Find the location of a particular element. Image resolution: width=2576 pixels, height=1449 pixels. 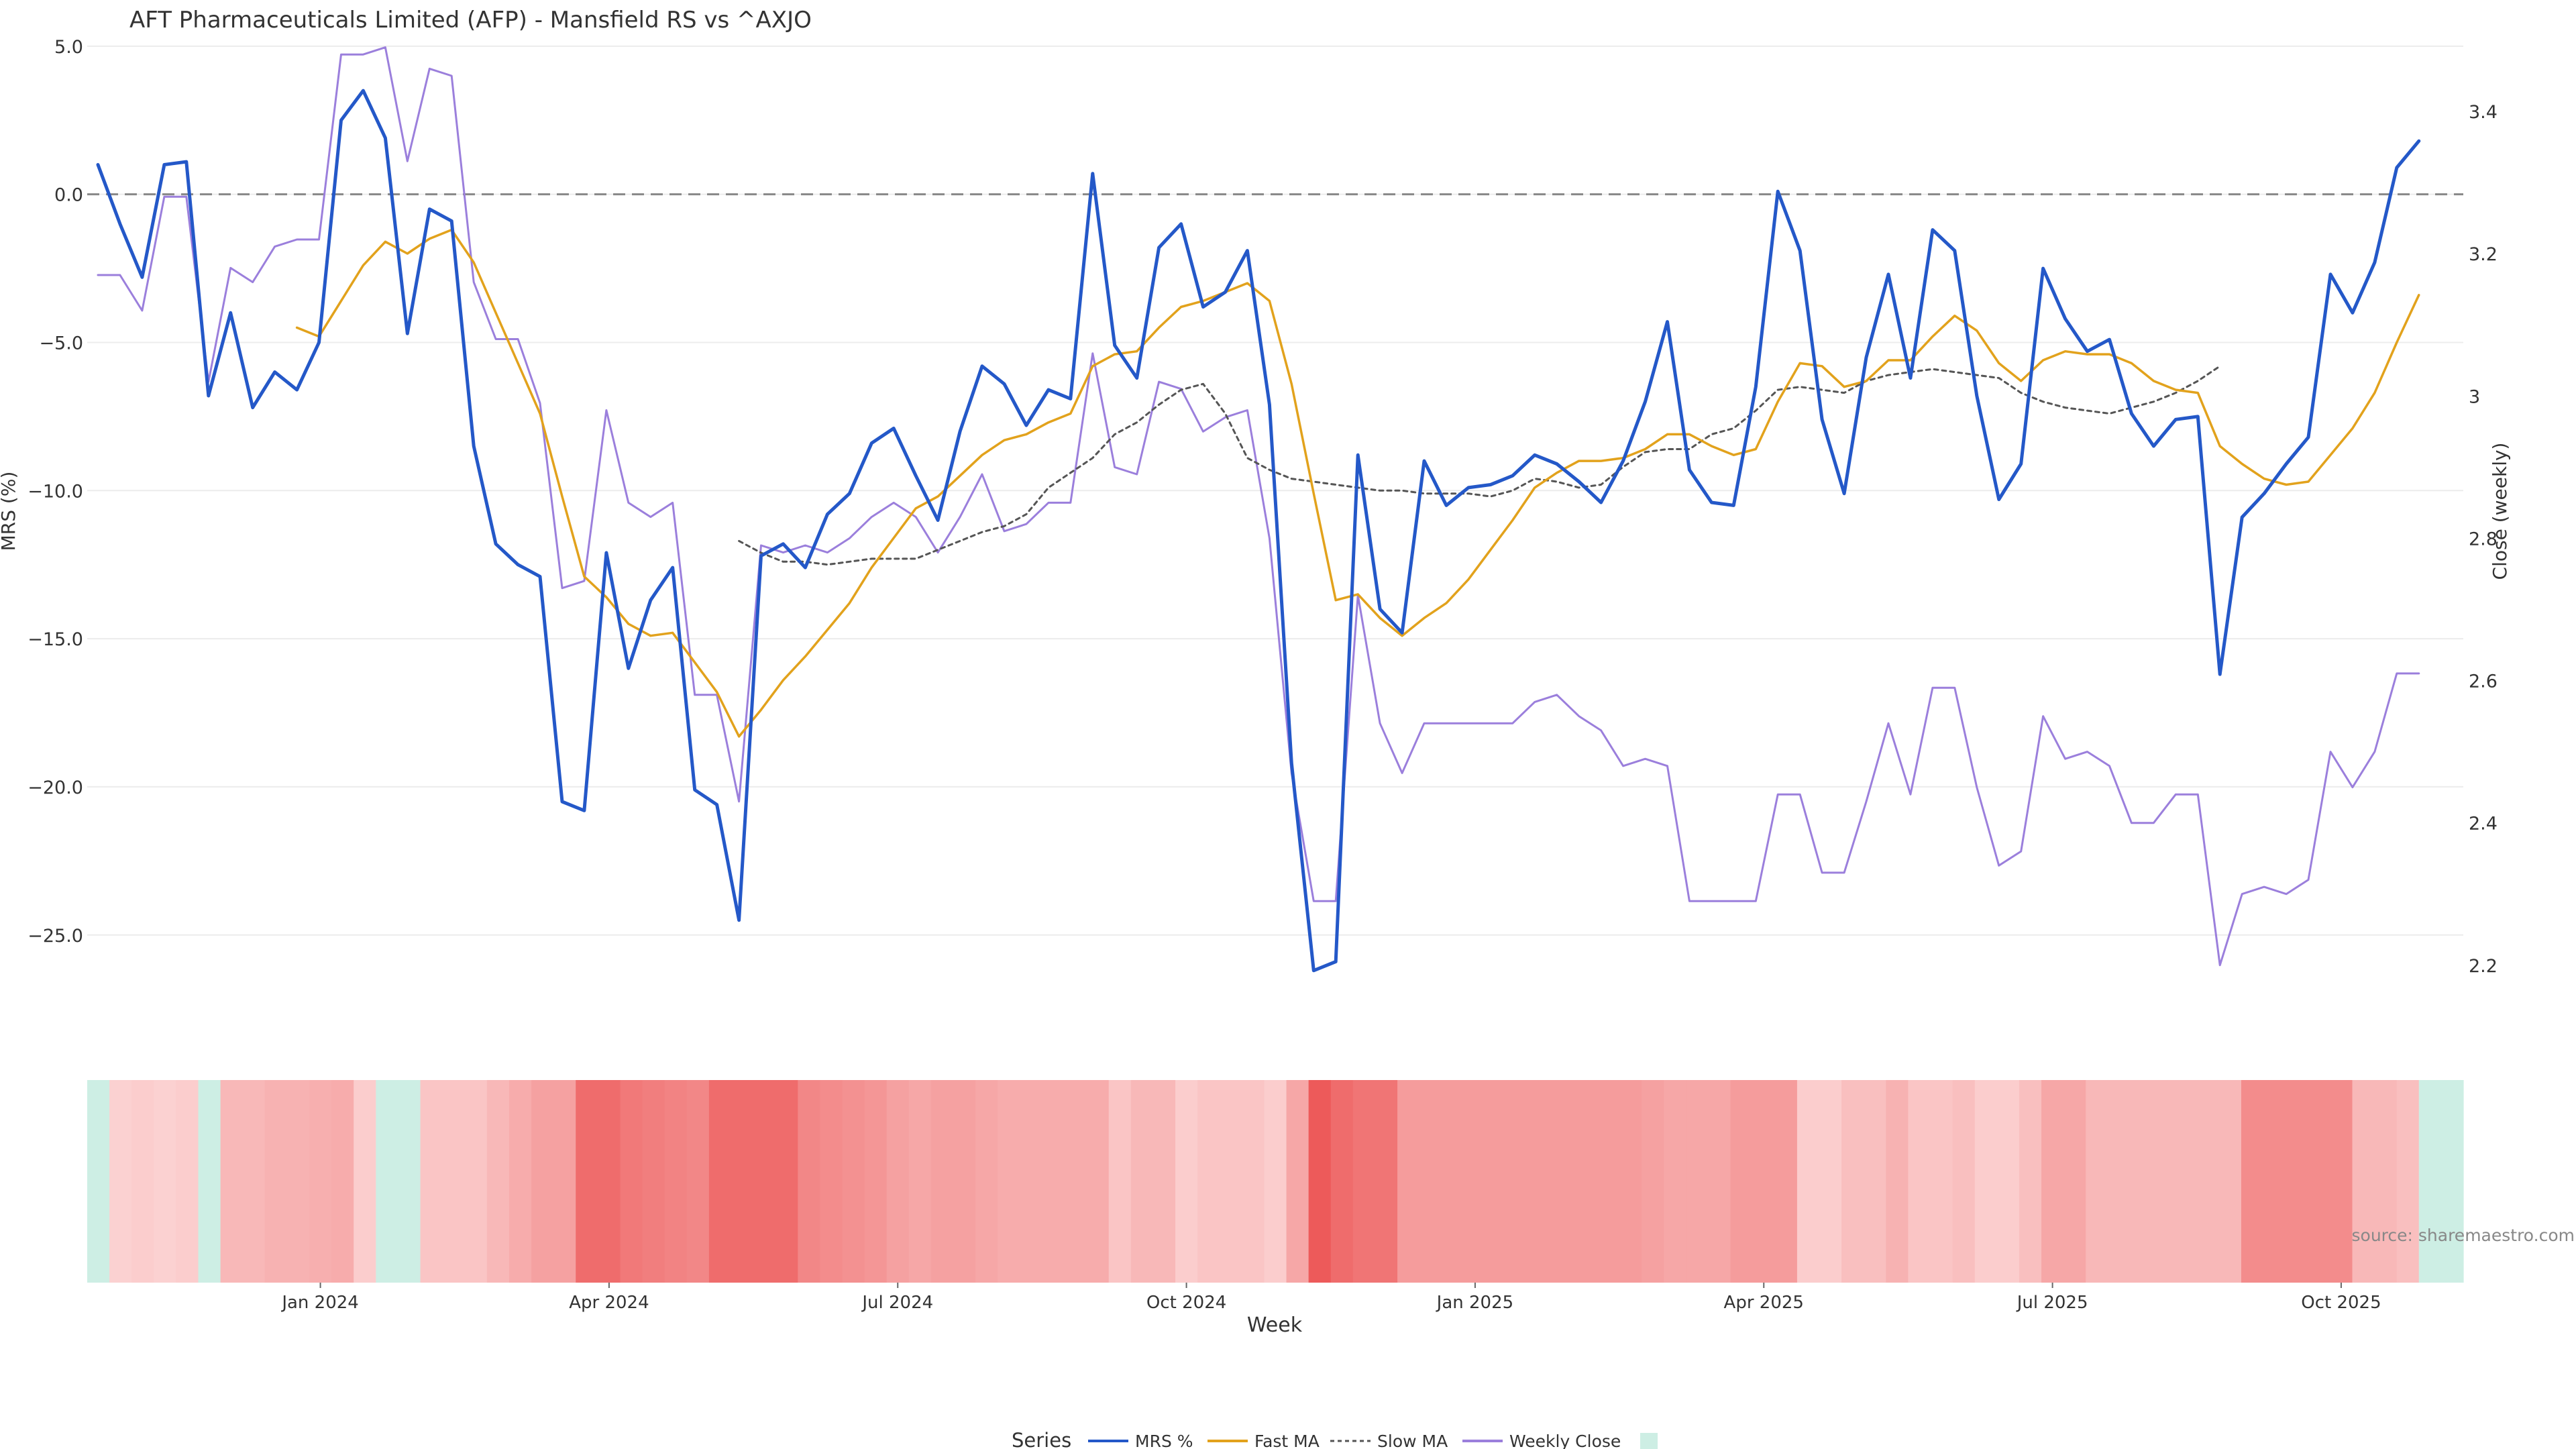

left-y-tick-label: −25.0 is located at coordinates (55, 936).